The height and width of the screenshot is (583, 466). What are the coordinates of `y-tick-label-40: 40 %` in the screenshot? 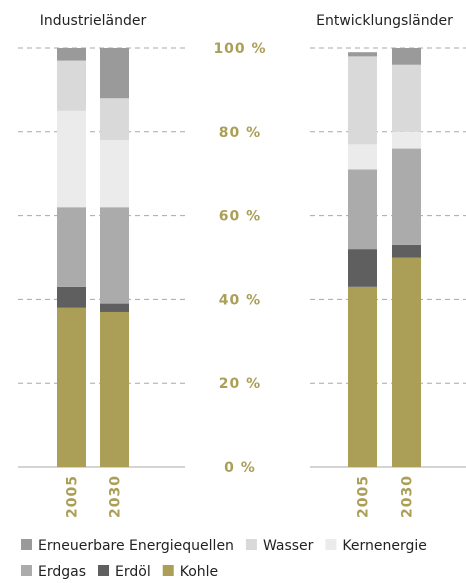 It's located at (240, 300).